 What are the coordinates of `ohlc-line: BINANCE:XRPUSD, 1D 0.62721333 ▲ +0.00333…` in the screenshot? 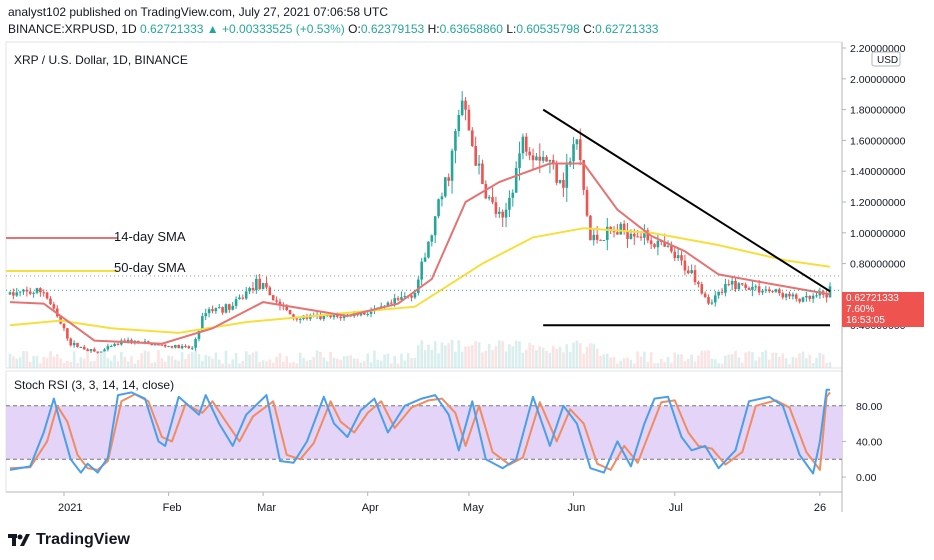 It's located at (333, 29).